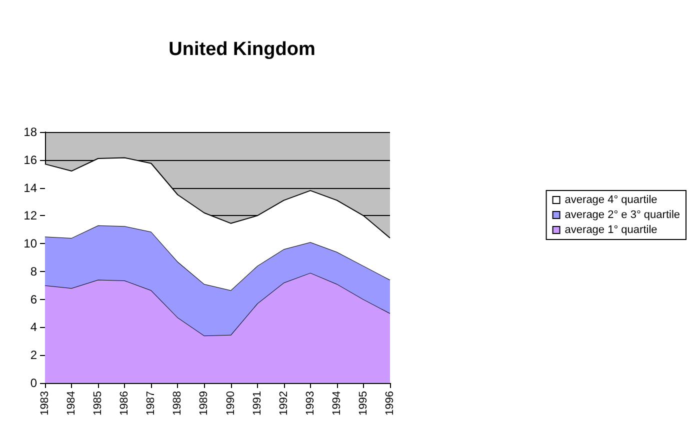 The image size is (698, 430). Describe the element at coordinates (390, 403) in the screenshot. I see `x-tick-label: 1996` at that location.